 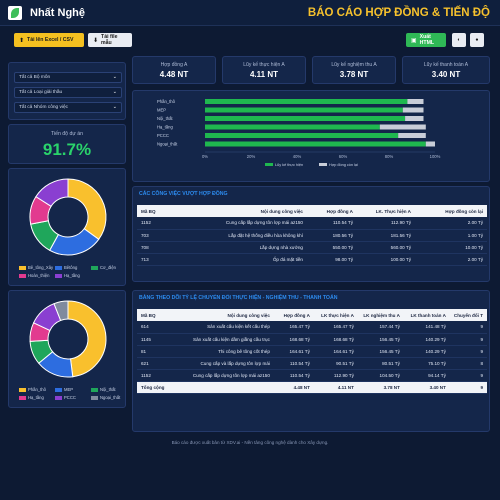 What do you see at coordinates (468, 387) in the screenshot?
I see `total-cell: 9` at bounding box center [468, 387].